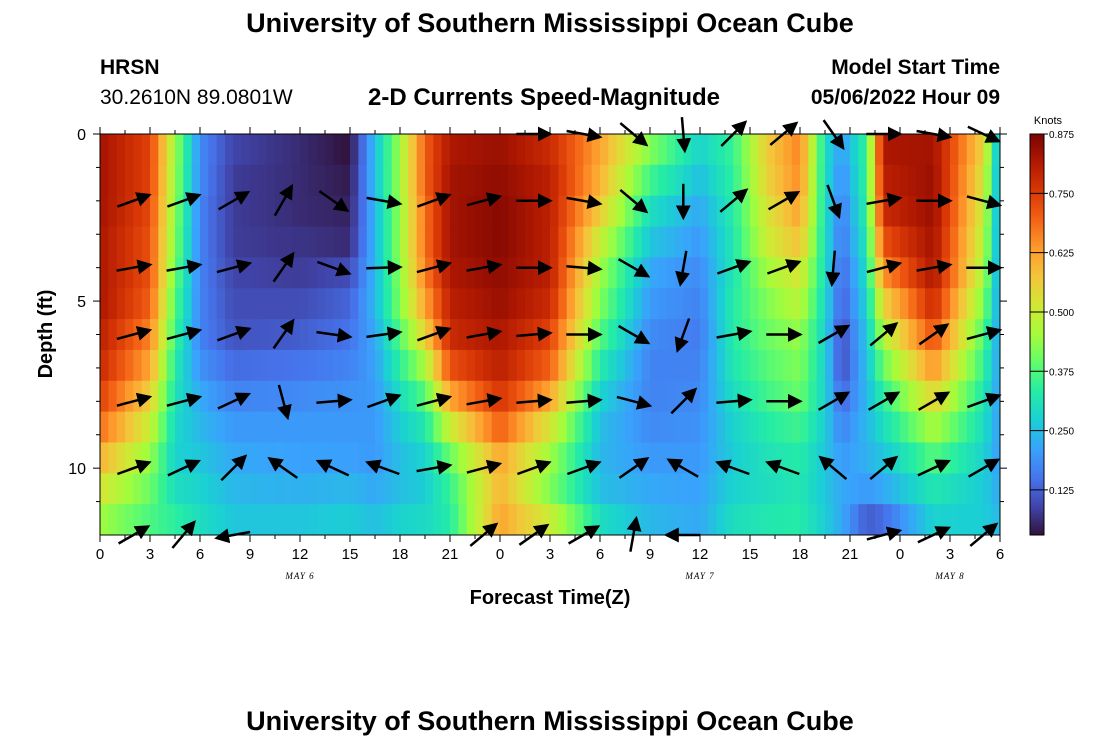 Image resolution: width=1100 pixels, height=750 pixels. What do you see at coordinates (800, 554) in the screenshot?
I see `x-tick-label: 18` at bounding box center [800, 554].